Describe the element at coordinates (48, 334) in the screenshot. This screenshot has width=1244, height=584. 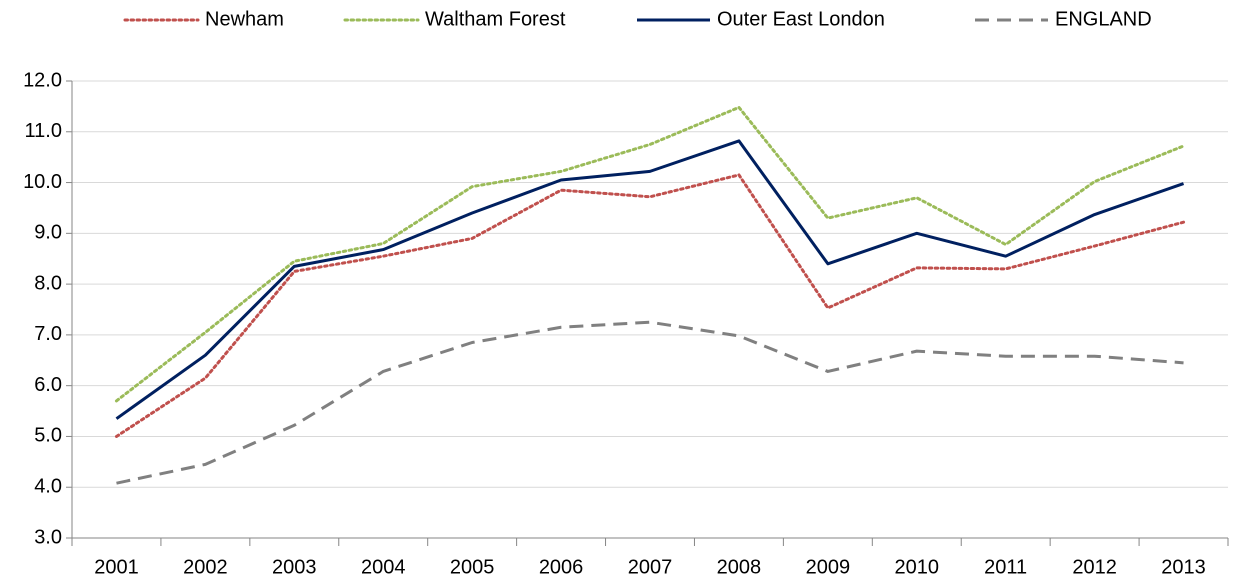
I see `y-tick-label: 7.0` at that location.